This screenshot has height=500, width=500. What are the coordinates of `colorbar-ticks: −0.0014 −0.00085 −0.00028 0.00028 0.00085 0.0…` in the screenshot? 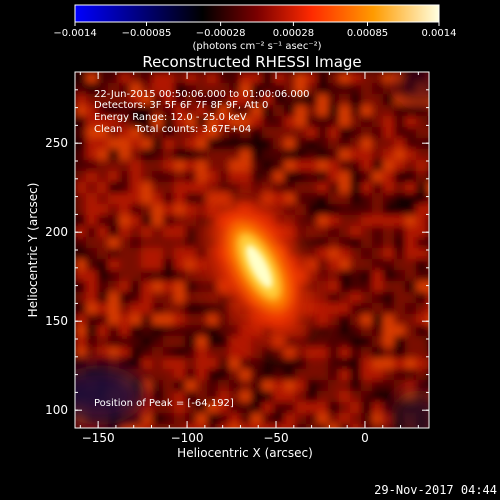 It's located at (255, 30).